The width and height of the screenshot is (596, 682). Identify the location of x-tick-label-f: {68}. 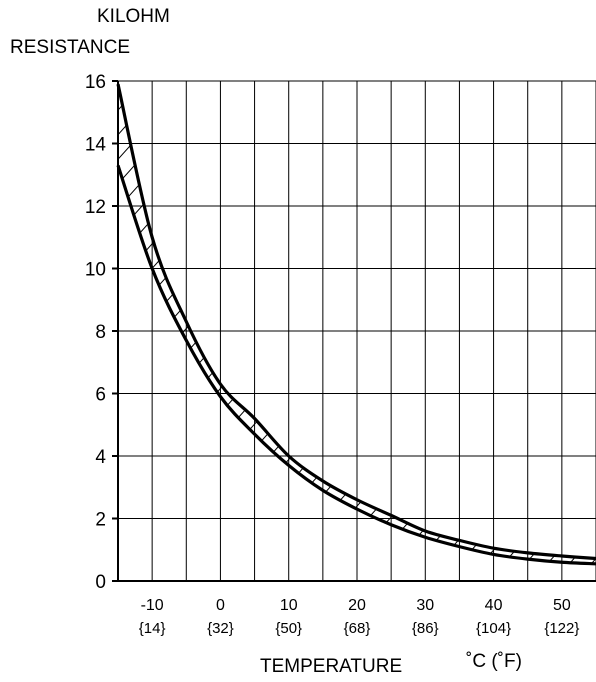
(357, 628).